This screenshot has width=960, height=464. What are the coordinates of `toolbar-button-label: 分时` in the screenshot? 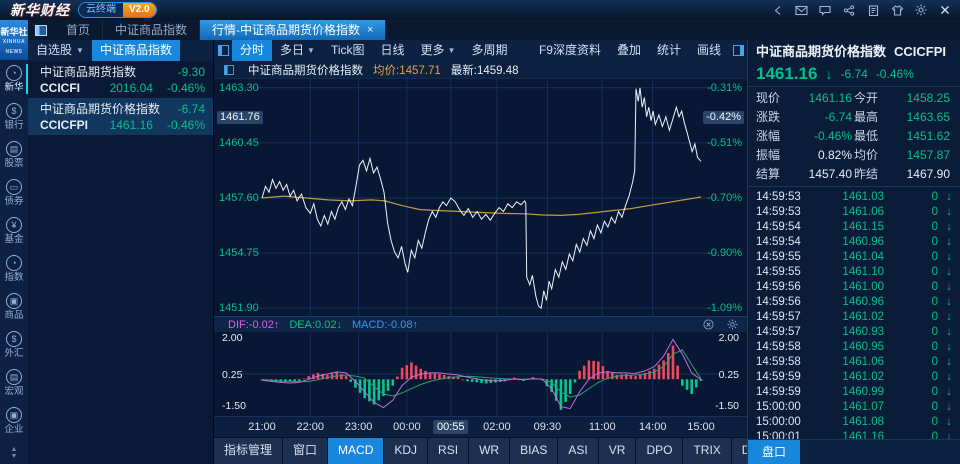 It's located at (252, 50).